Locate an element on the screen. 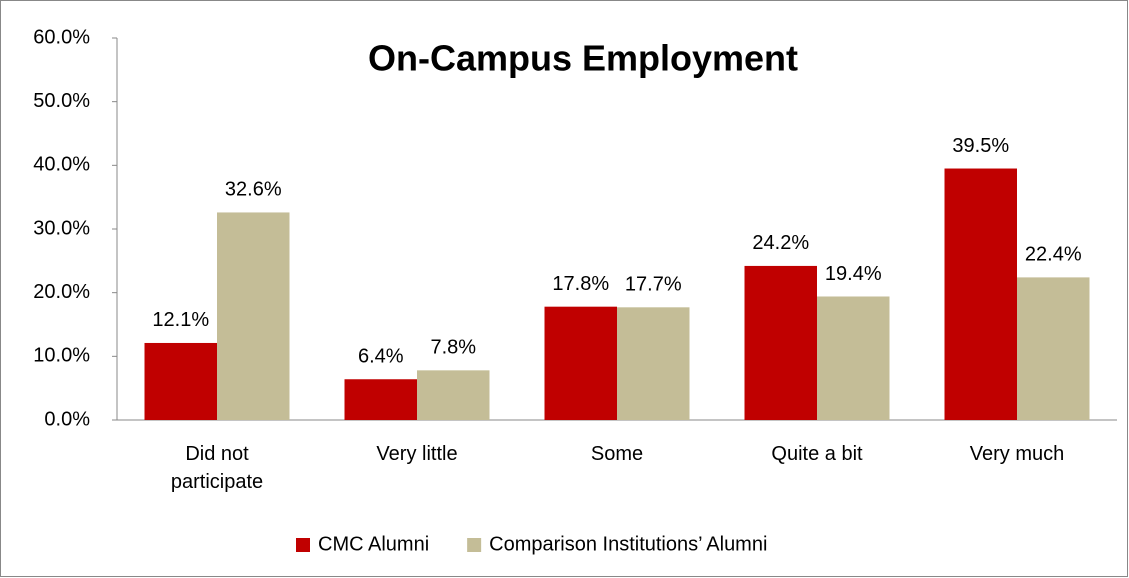 This screenshot has width=1129, height=578. x-tick-label: Very little is located at coordinates (417, 454).